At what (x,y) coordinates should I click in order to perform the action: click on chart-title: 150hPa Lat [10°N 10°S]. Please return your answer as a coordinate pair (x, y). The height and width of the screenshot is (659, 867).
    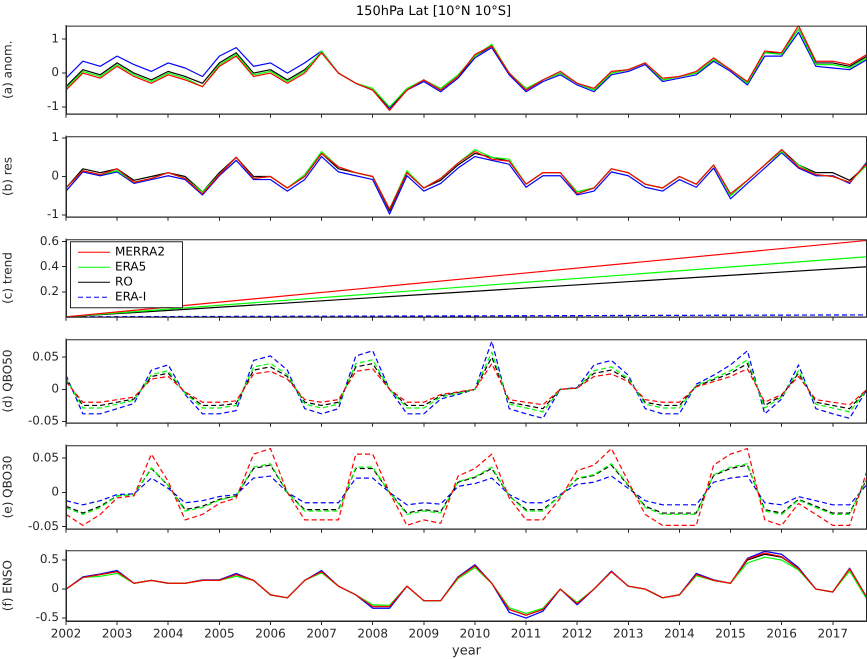
    Looking at the image, I should click on (434, 12).